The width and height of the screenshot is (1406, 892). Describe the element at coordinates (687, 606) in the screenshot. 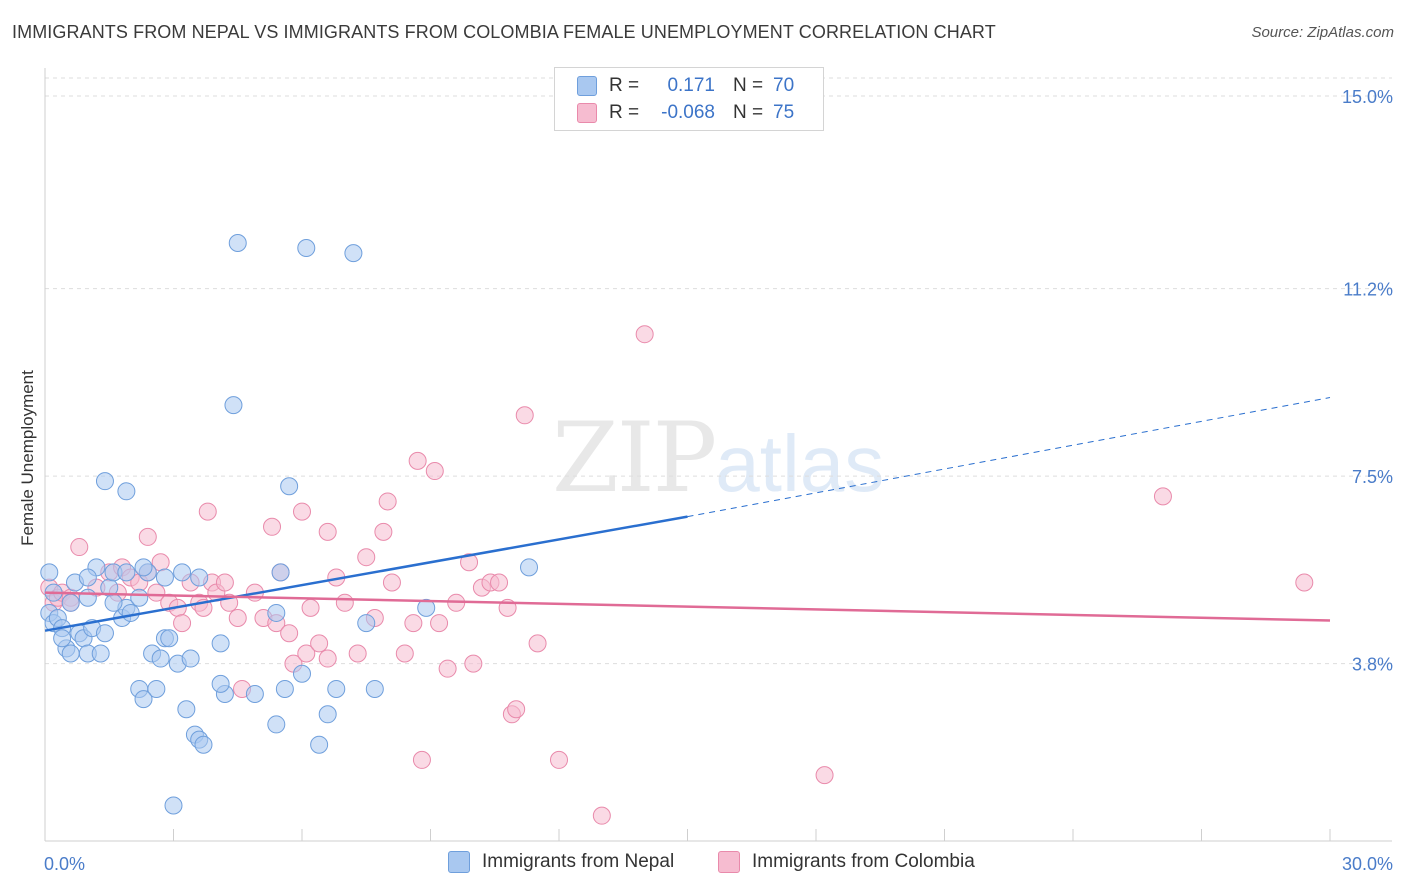

I see `colombia-trend-line` at that location.